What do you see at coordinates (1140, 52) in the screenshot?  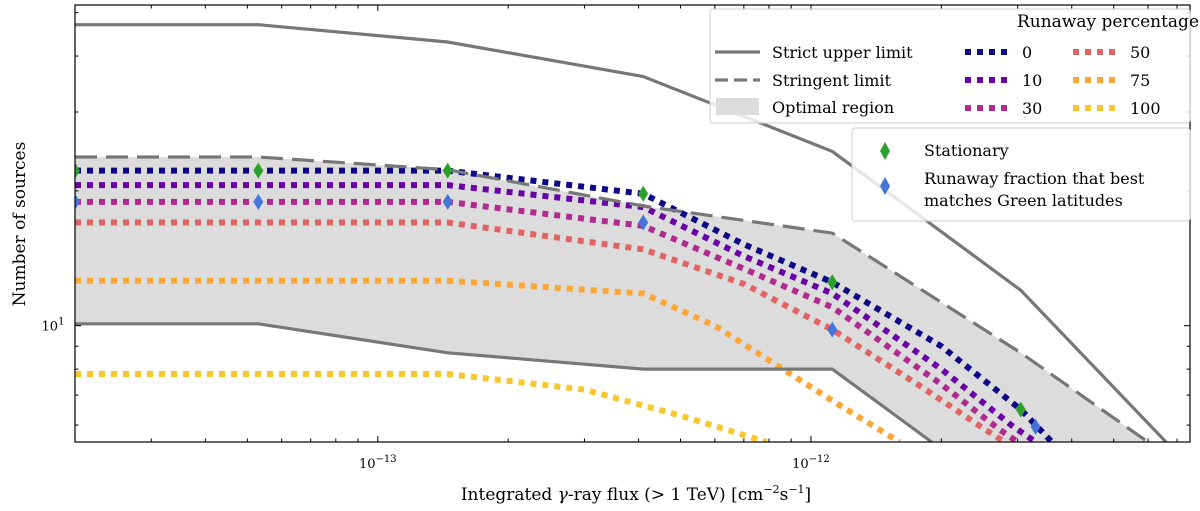 I see `legend-label-50: 50` at bounding box center [1140, 52].